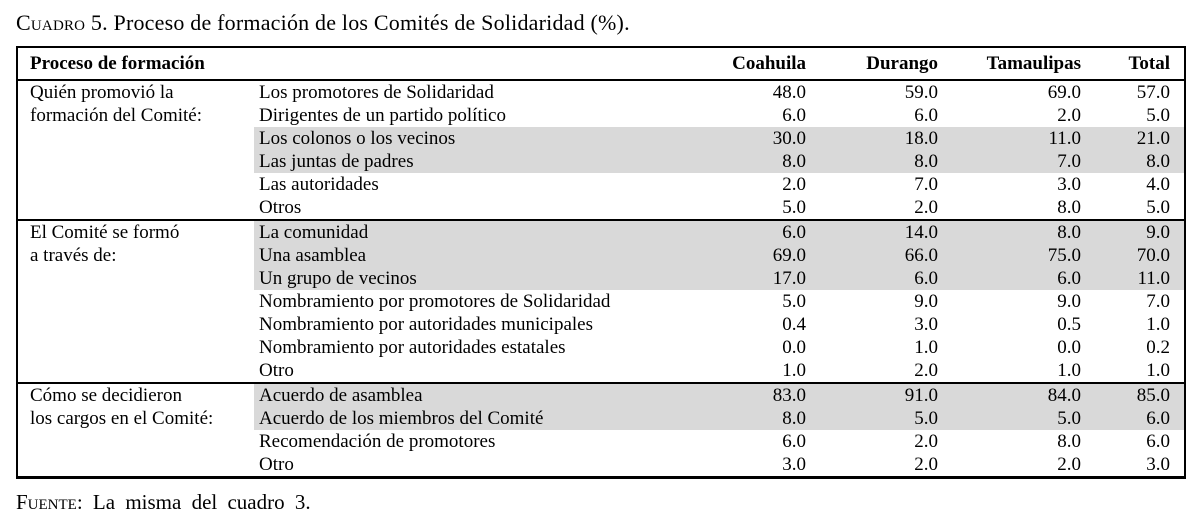 The height and width of the screenshot is (530, 1200). What do you see at coordinates (1010, 255) in the screenshot?
I see `value-cell: 75.0` at bounding box center [1010, 255].